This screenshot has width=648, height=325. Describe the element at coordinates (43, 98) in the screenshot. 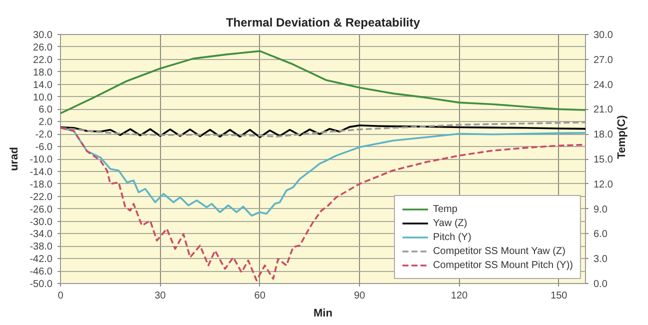

I see `y-tick-label: 10.0` at that location.